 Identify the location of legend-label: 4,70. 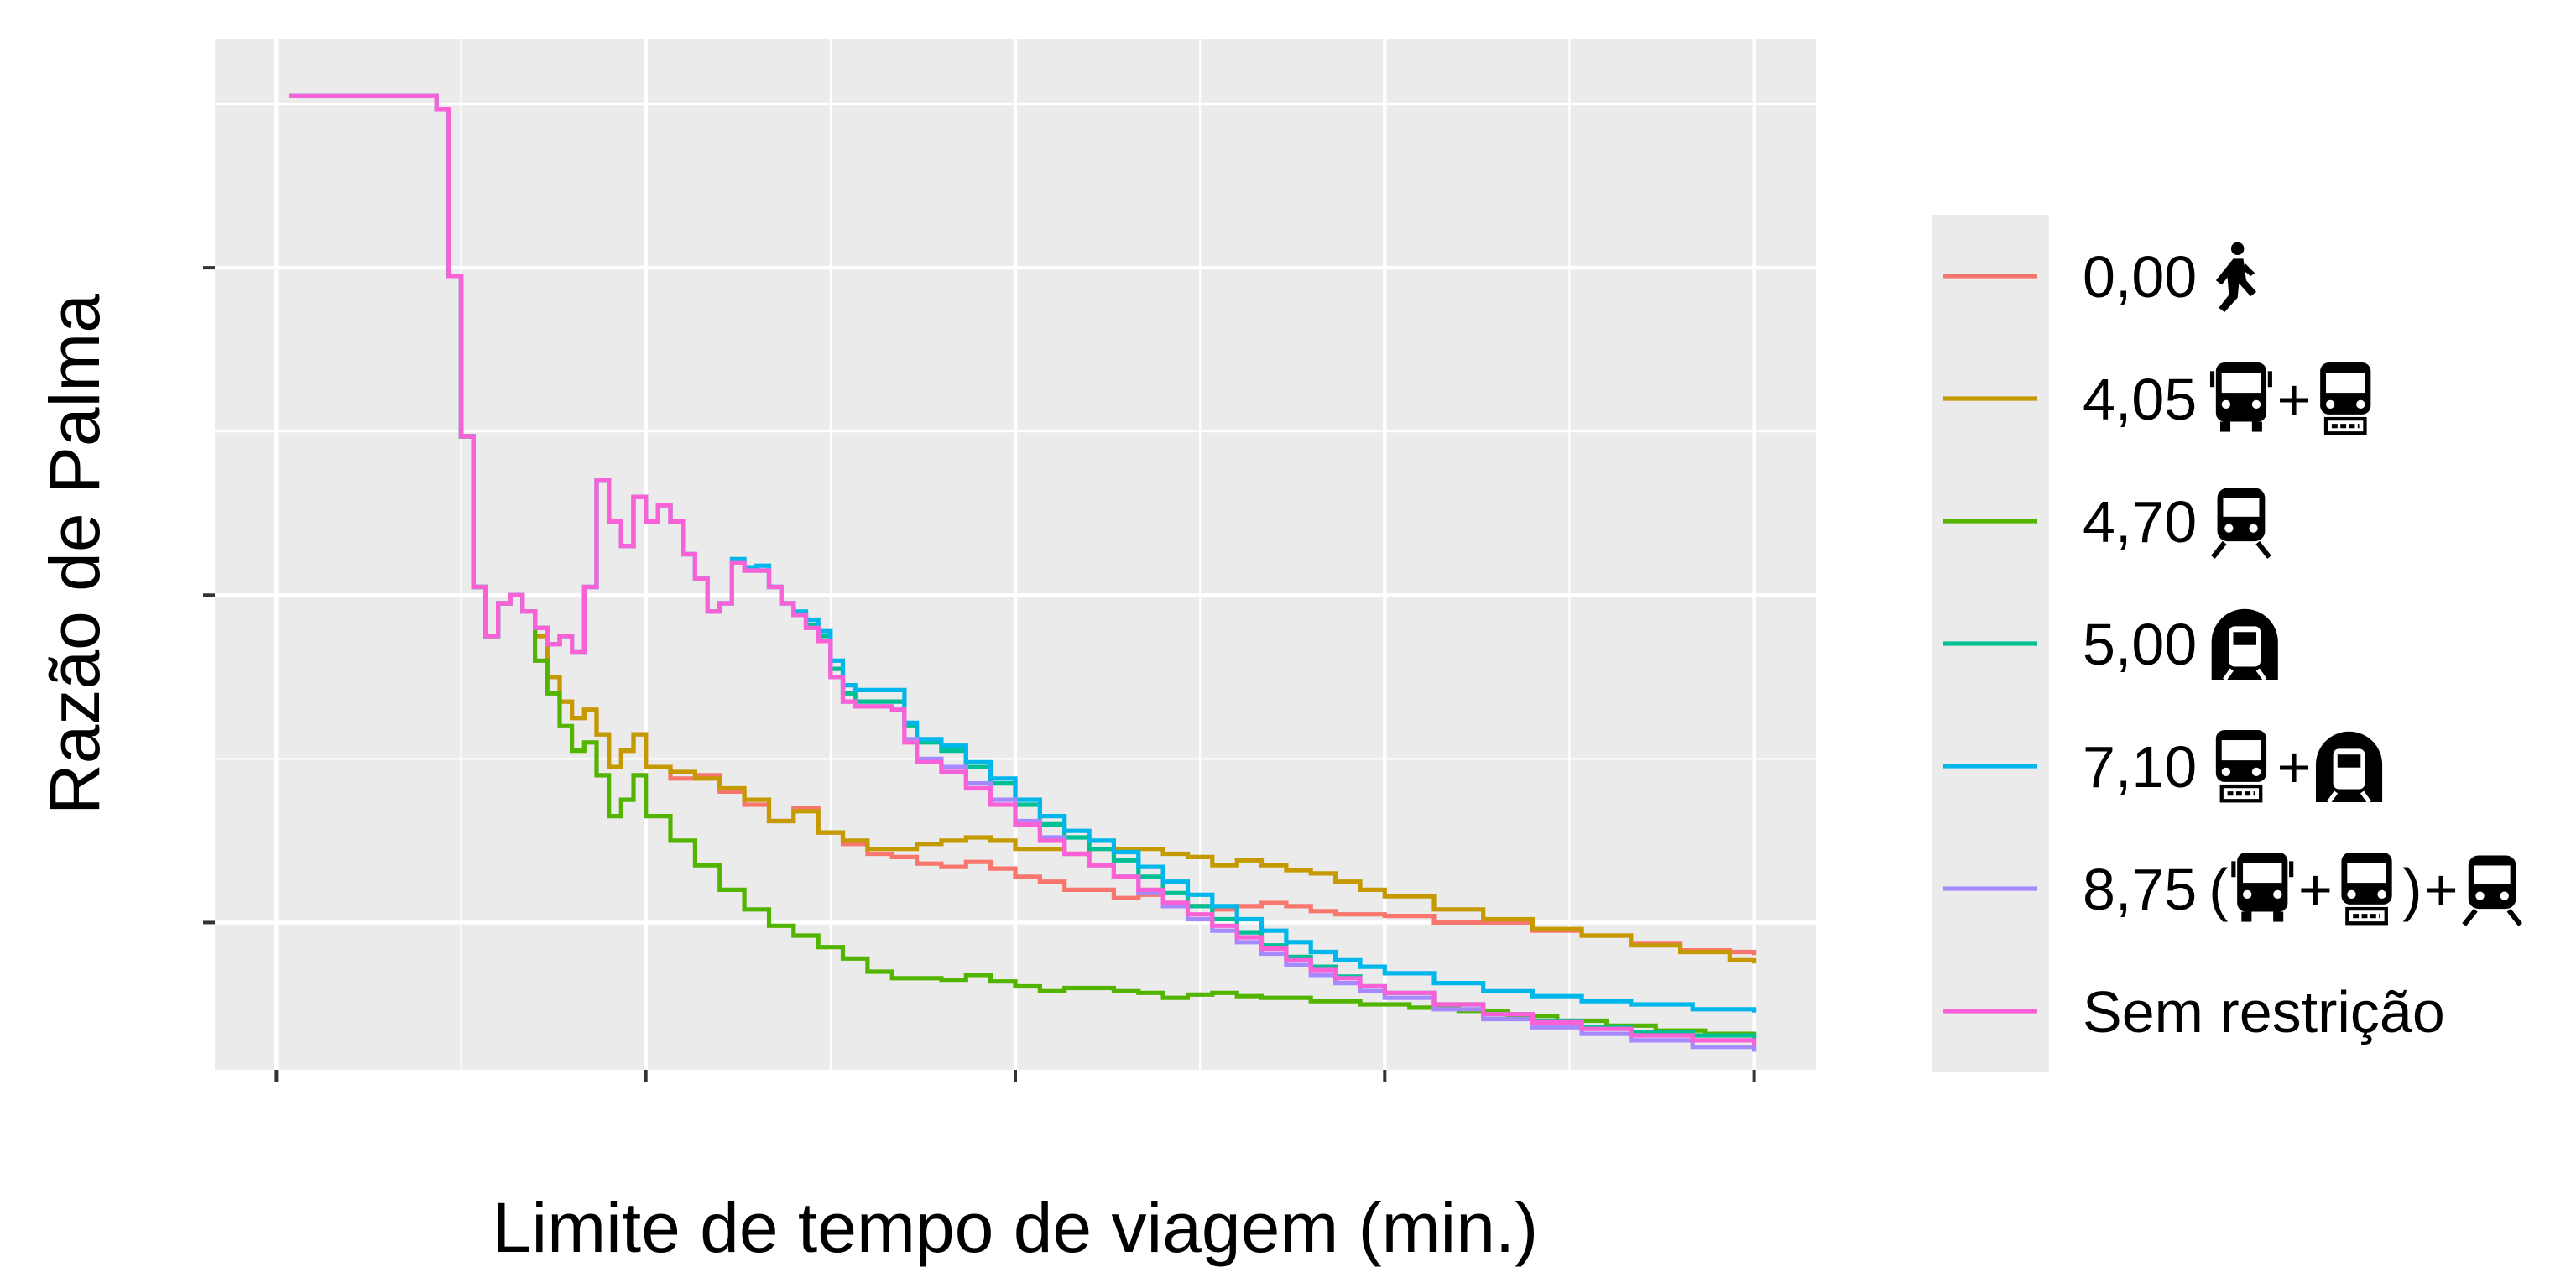
(2140, 522).